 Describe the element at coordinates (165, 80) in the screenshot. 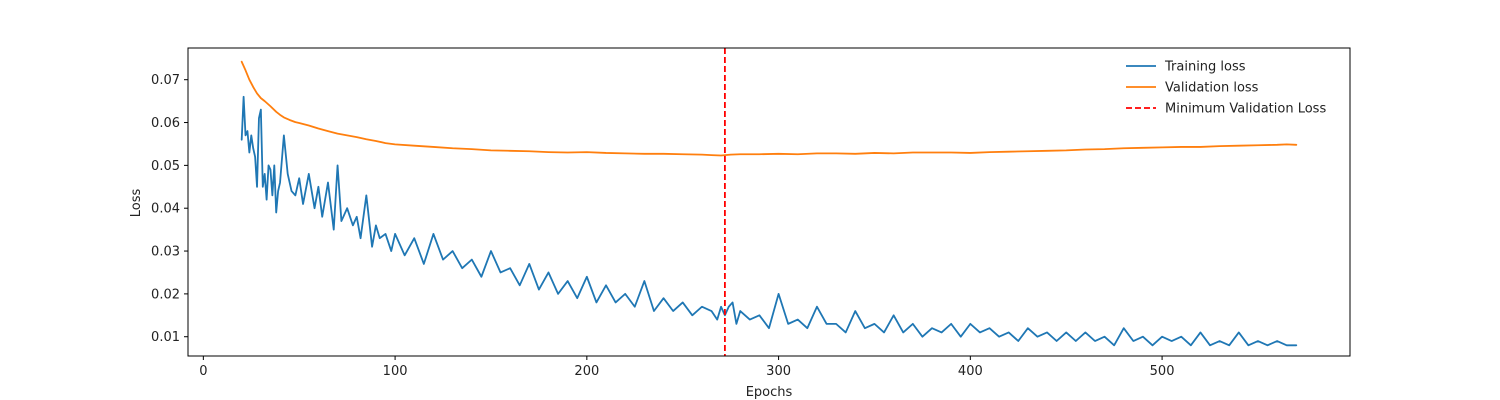

I see `y-tick-label: 0.07` at that location.